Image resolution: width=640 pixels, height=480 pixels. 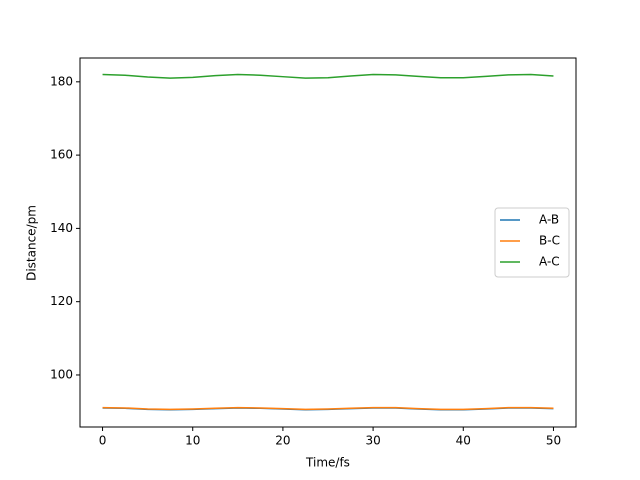 I want to click on y-axis-label: Distance/pm, so click(x=32, y=243).